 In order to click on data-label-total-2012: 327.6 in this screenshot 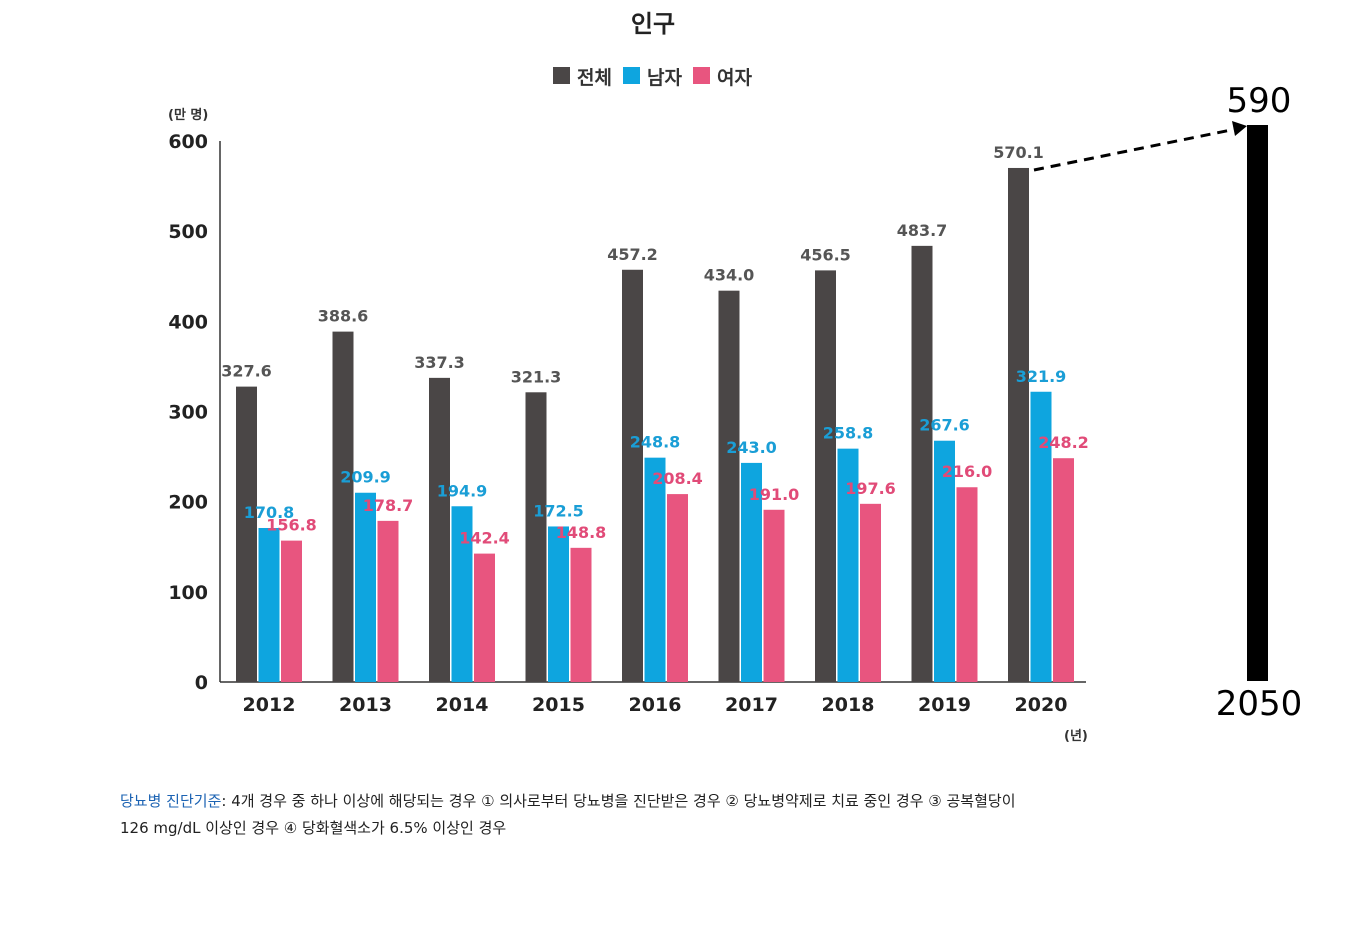, I will do `click(246, 371)`.